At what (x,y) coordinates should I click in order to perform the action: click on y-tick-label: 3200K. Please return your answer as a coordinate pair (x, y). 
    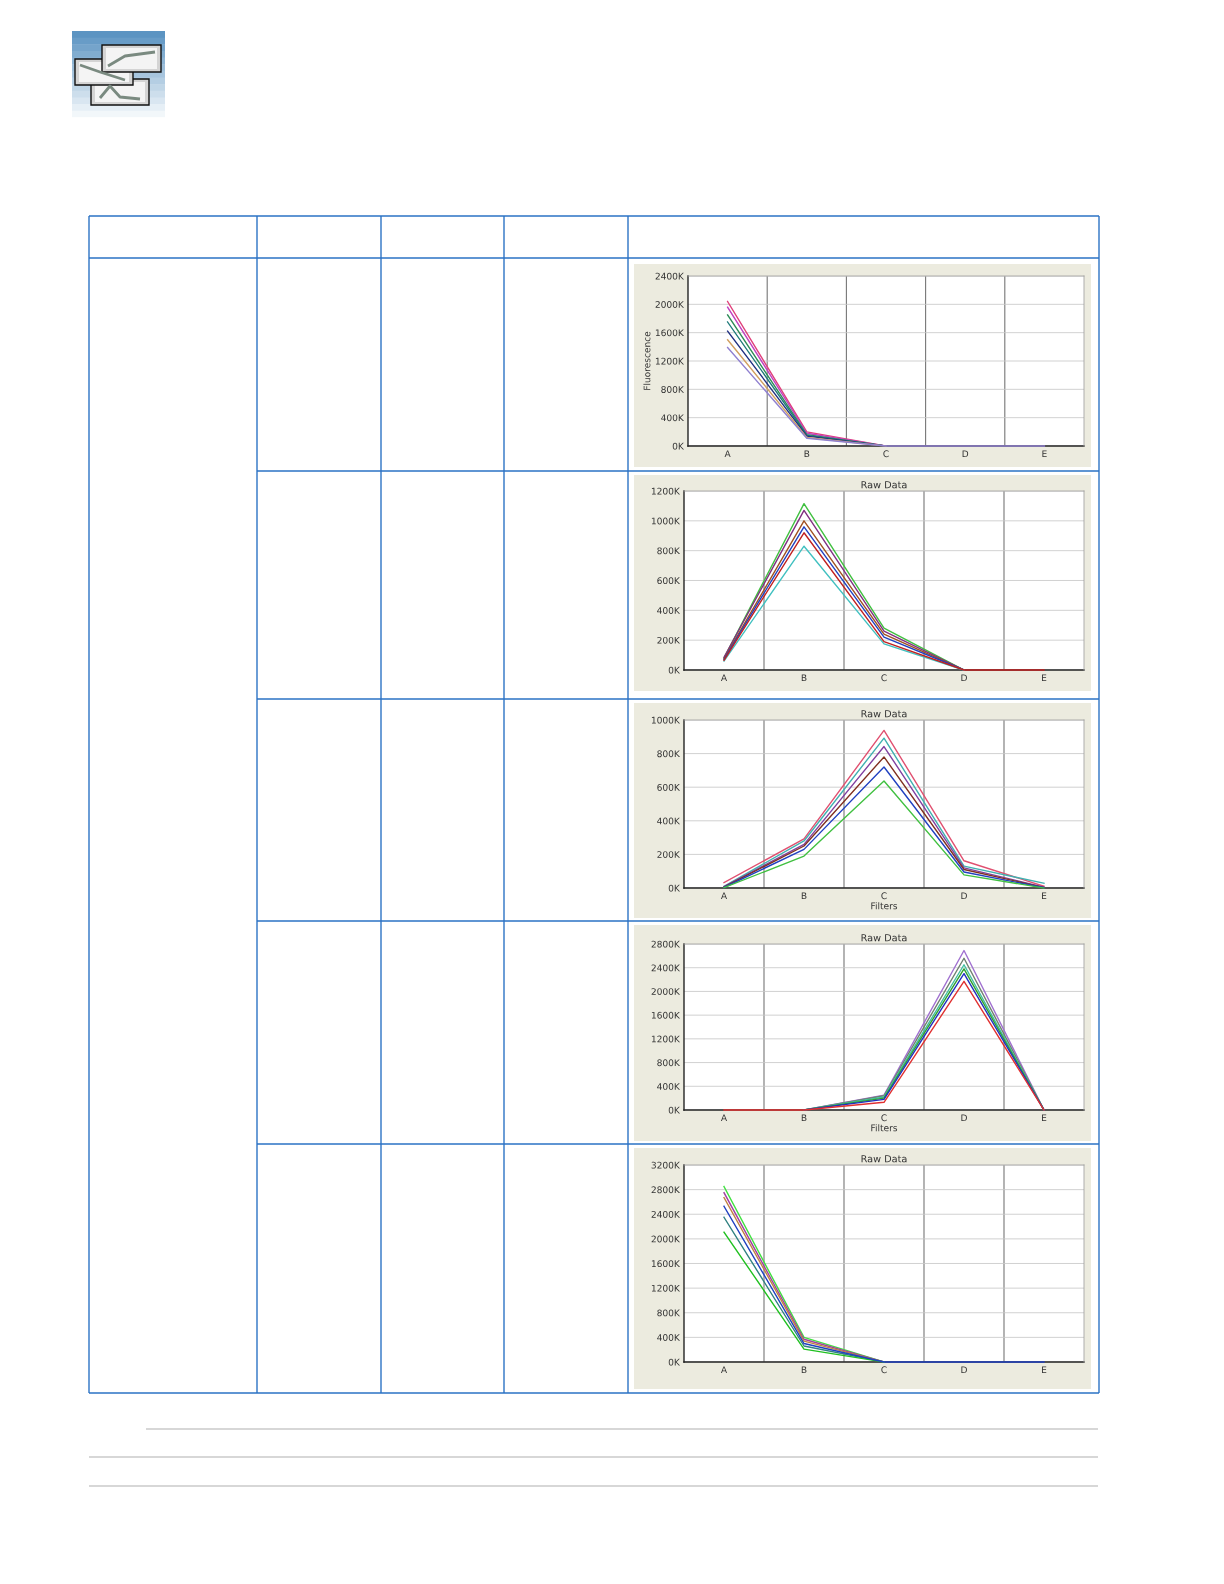
    Looking at the image, I should click on (666, 1165).